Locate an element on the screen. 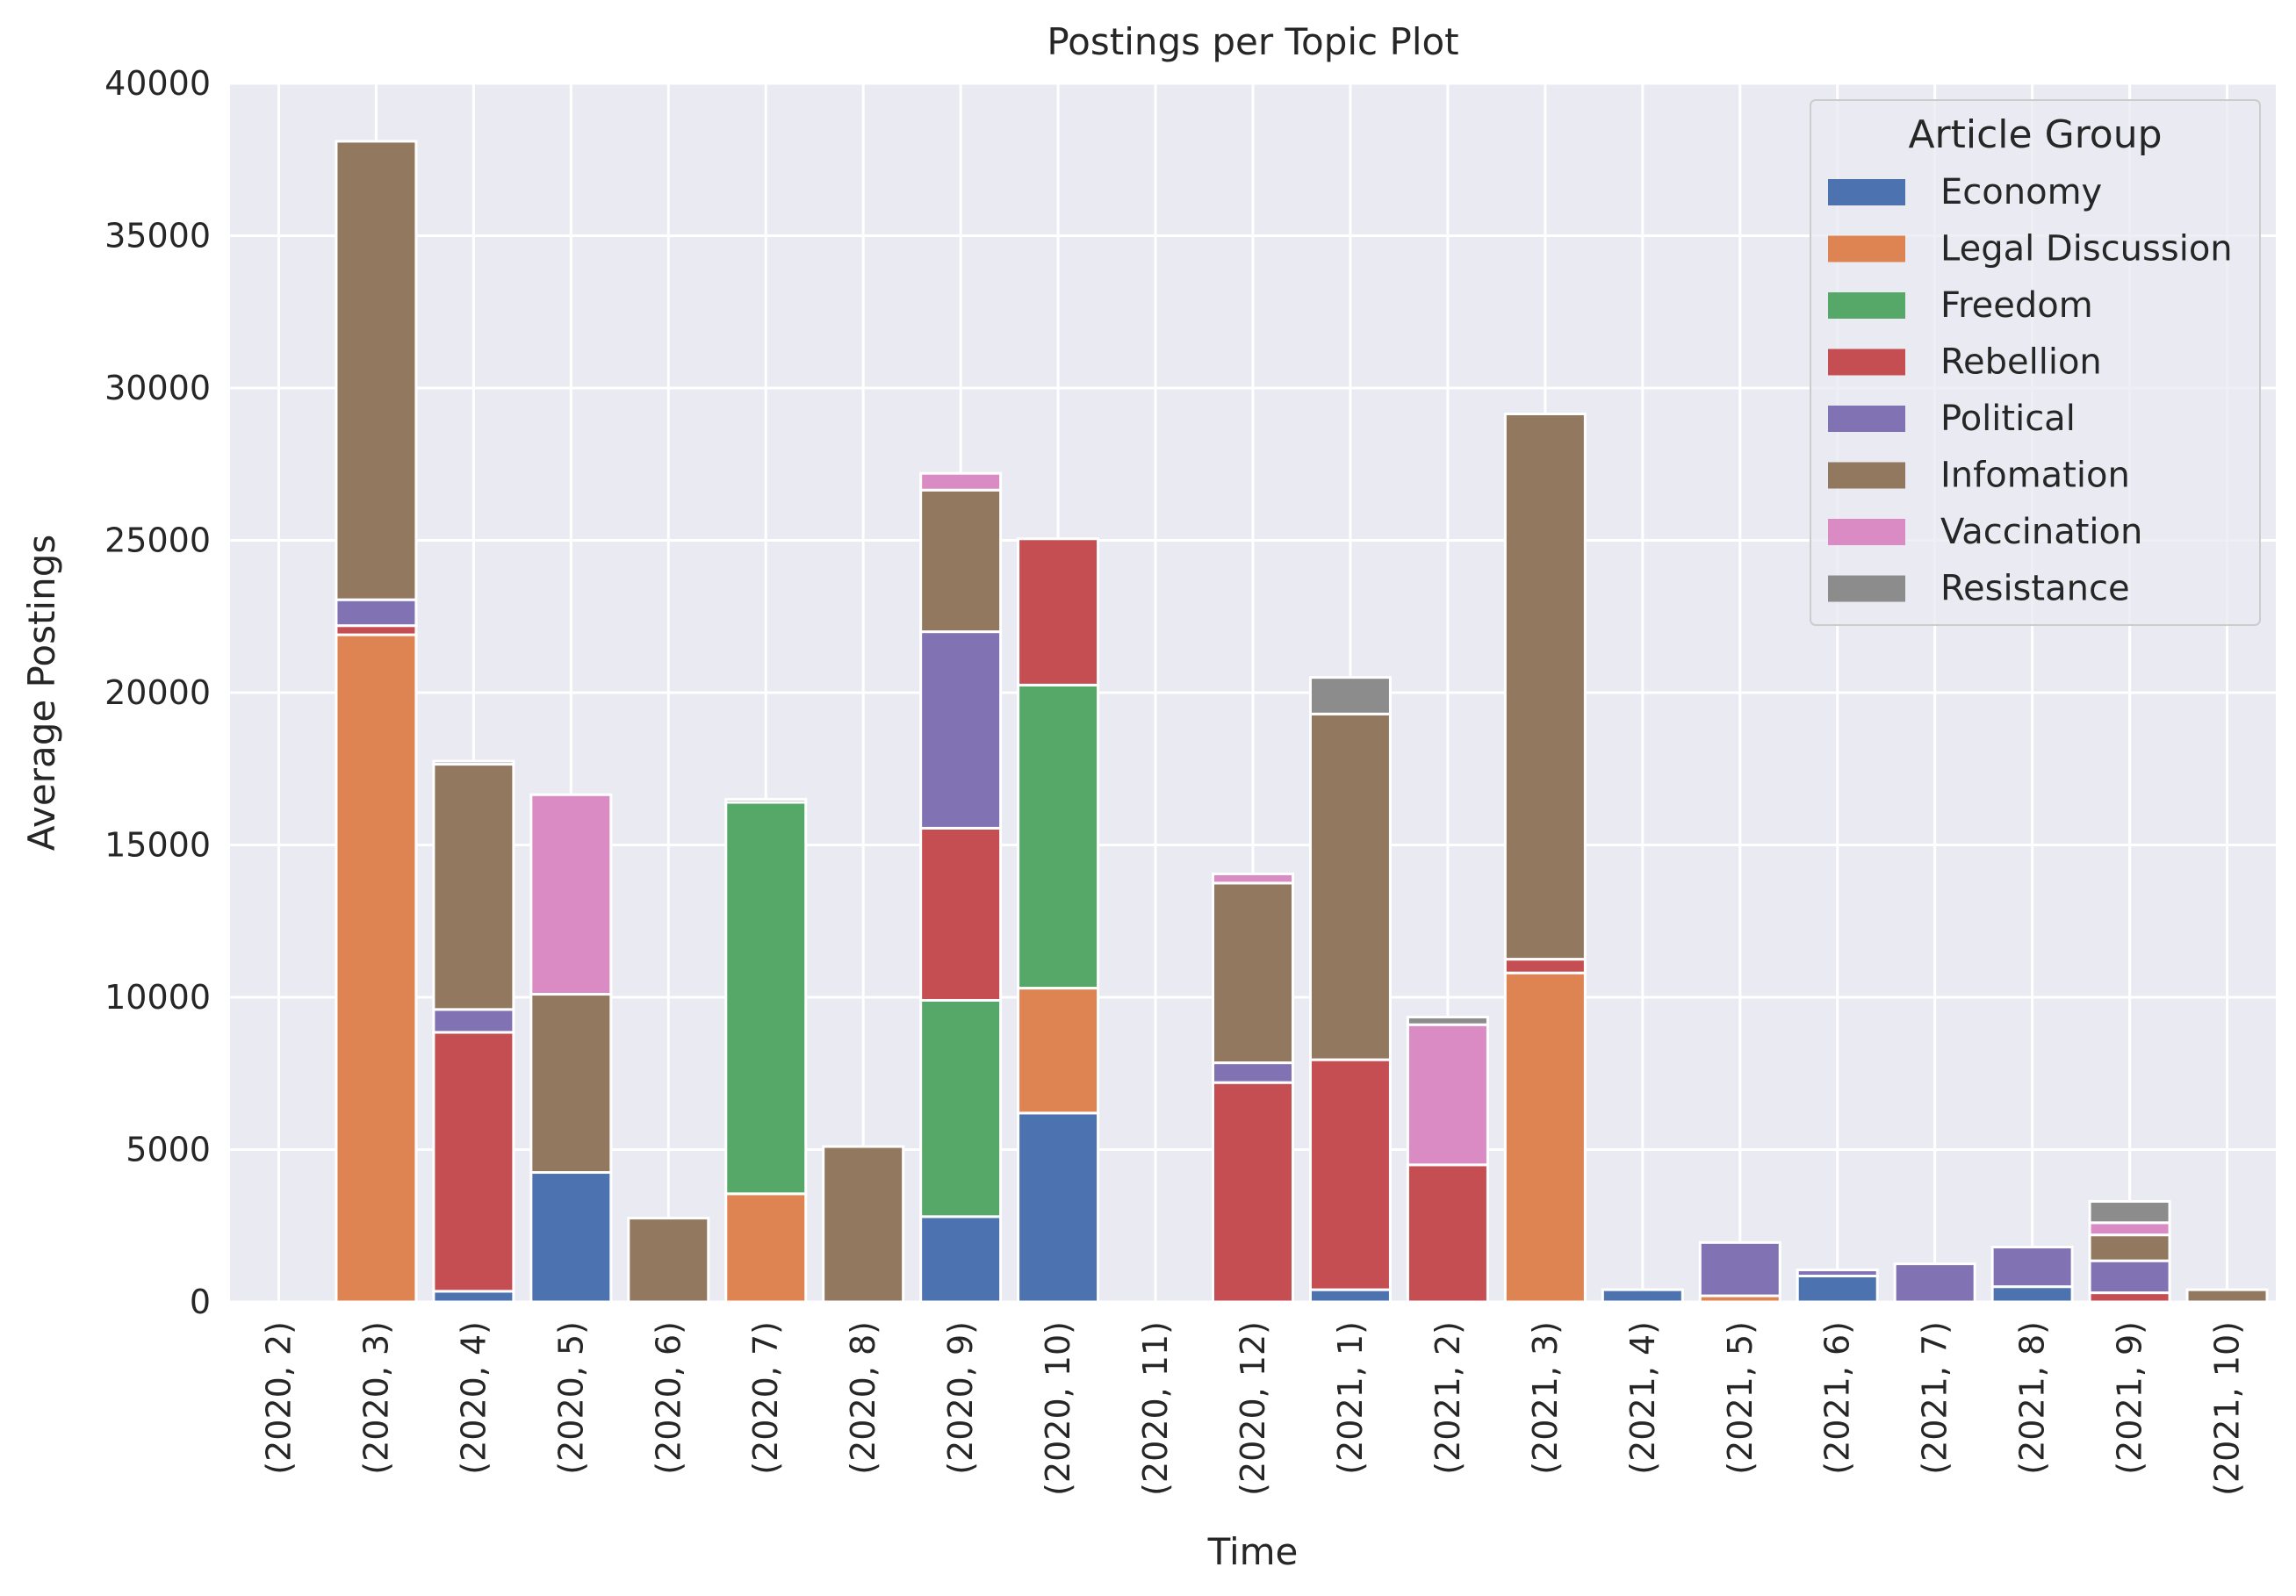  y-axis-ticks: 0 5000 10000 15000 20000 25000 30000 35000 40000 is located at coordinates (158, 692).